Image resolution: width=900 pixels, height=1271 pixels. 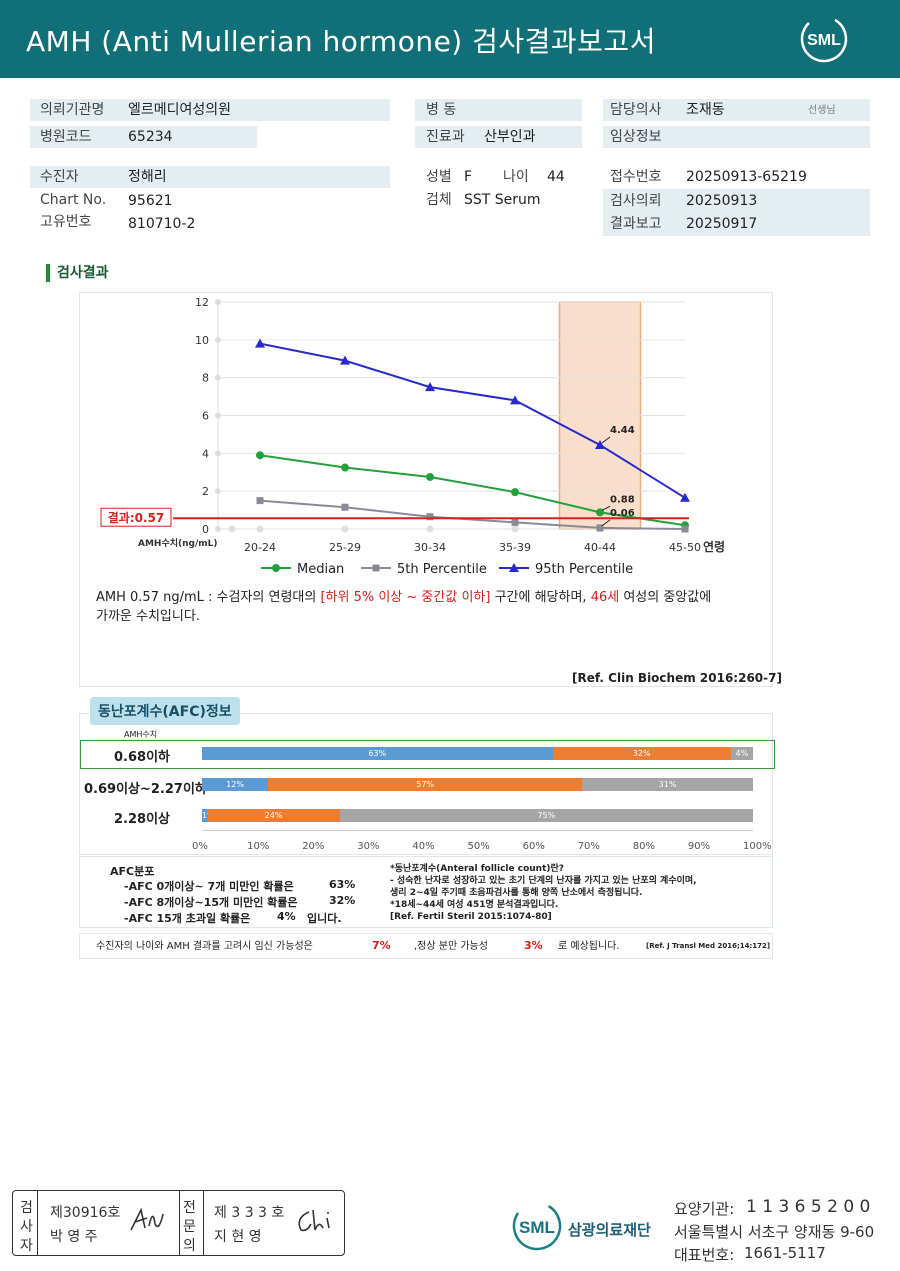 I want to click on clinical-label: 임상정보, so click(x=636, y=137).